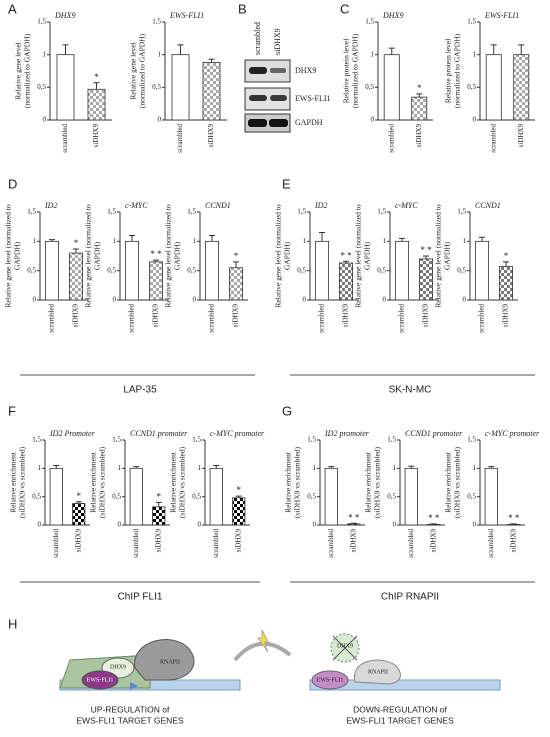 The image size is (550, 737). What do you see at coordinates (313, 98) in the screenshot?
I see `band-label: EWS-FLI1` at bounding box center [313, 98].